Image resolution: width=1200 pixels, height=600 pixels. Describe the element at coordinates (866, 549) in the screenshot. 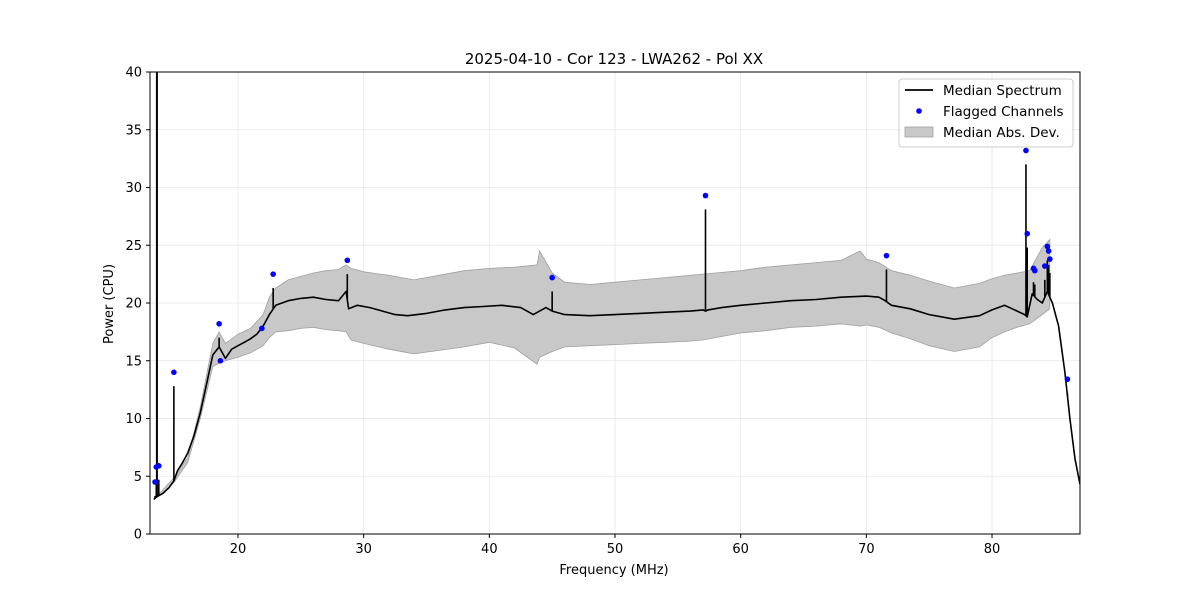

I see `x-tick-label: 70` at that location.